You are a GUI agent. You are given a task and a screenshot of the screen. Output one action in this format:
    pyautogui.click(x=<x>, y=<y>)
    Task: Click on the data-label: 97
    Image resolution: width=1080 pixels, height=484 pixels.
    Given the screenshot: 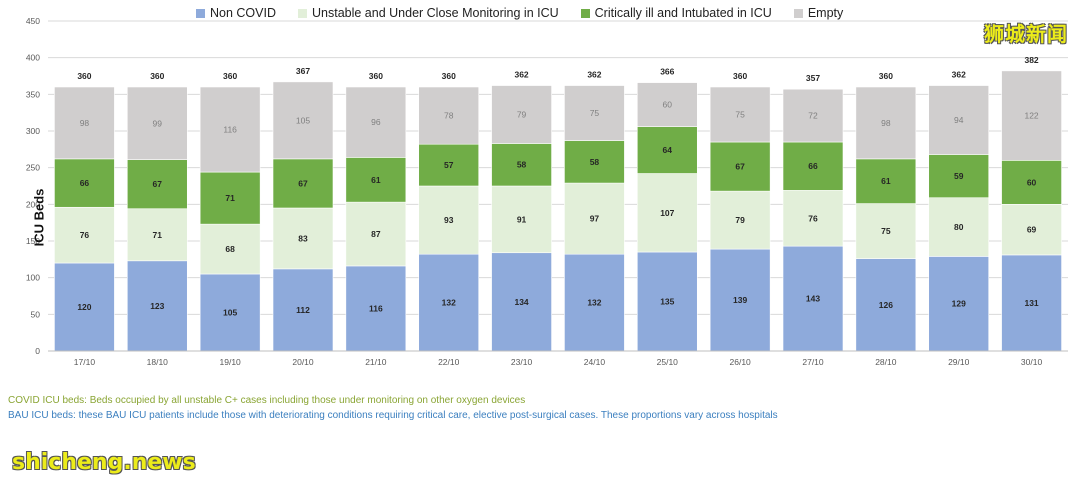 What is the action you would take?
    pyautogui.click(x=595, y=219)
    